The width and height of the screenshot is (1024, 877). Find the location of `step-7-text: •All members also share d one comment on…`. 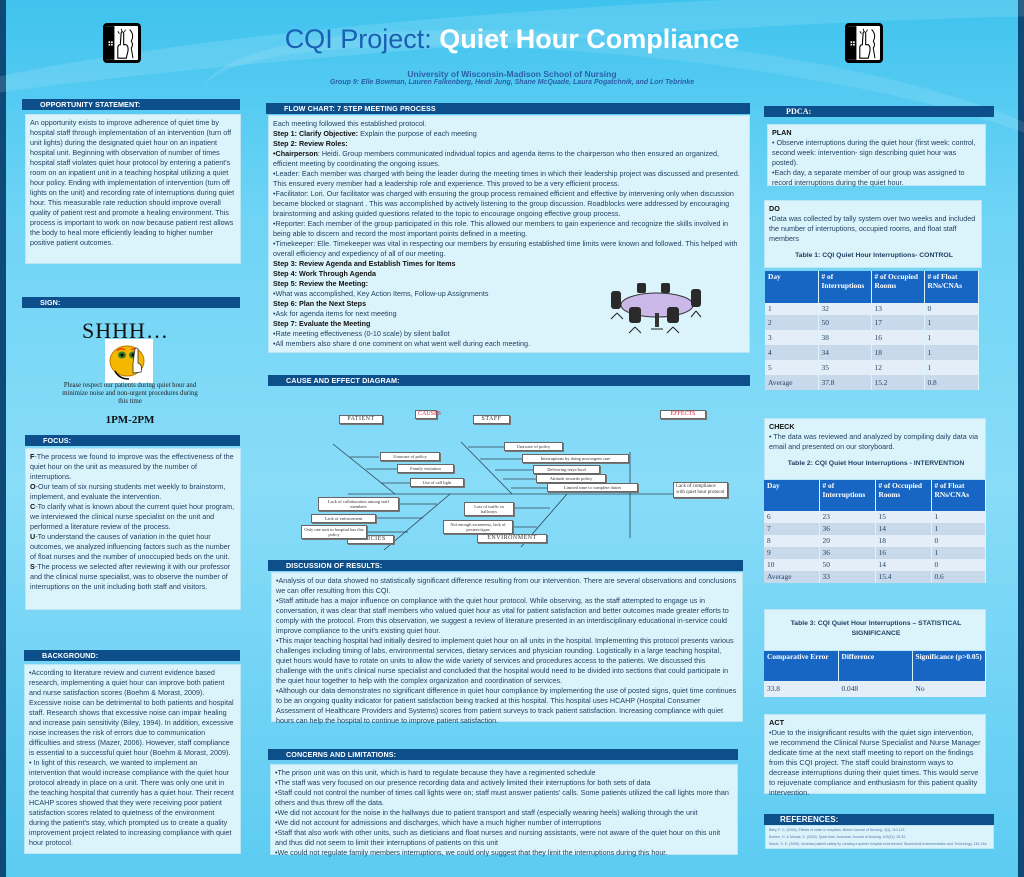

step-7-text: •All members also share d one comment on… is located at coordinates (402, 343).